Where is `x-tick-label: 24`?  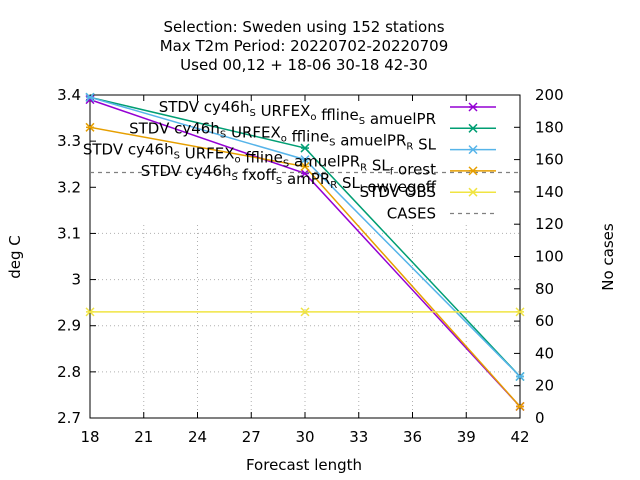 x-tick-label: 24 is located at coordinates (197, 437).